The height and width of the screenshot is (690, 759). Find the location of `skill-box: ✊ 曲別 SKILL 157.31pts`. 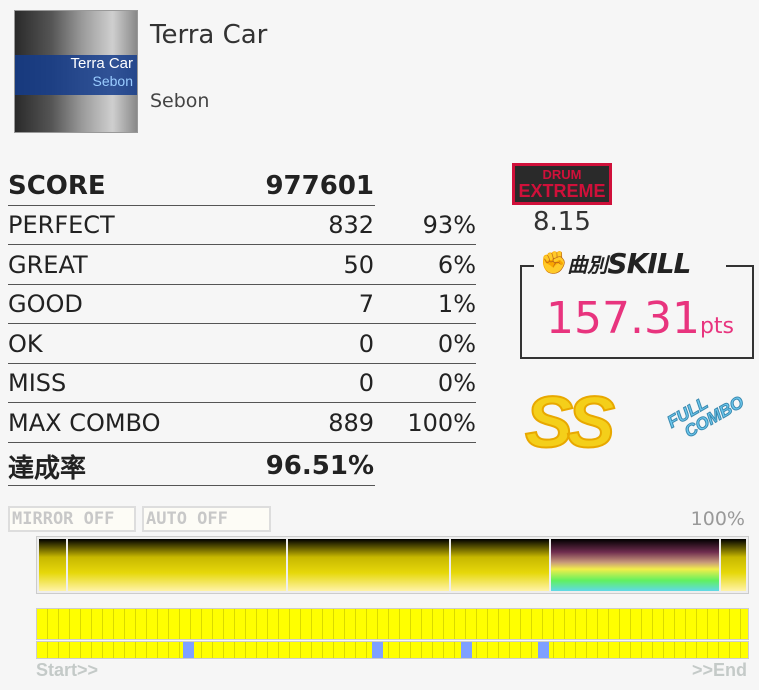

skill-box: ✊ 曲別 SKILL 157.31pts is located at coordinates (637, 303).